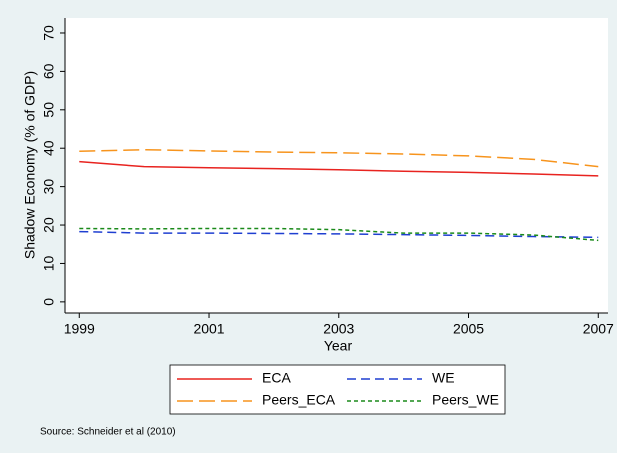 The width and height of the screenshot is (617, 453). I want to click on legend-label: WE, so click(443, 378).